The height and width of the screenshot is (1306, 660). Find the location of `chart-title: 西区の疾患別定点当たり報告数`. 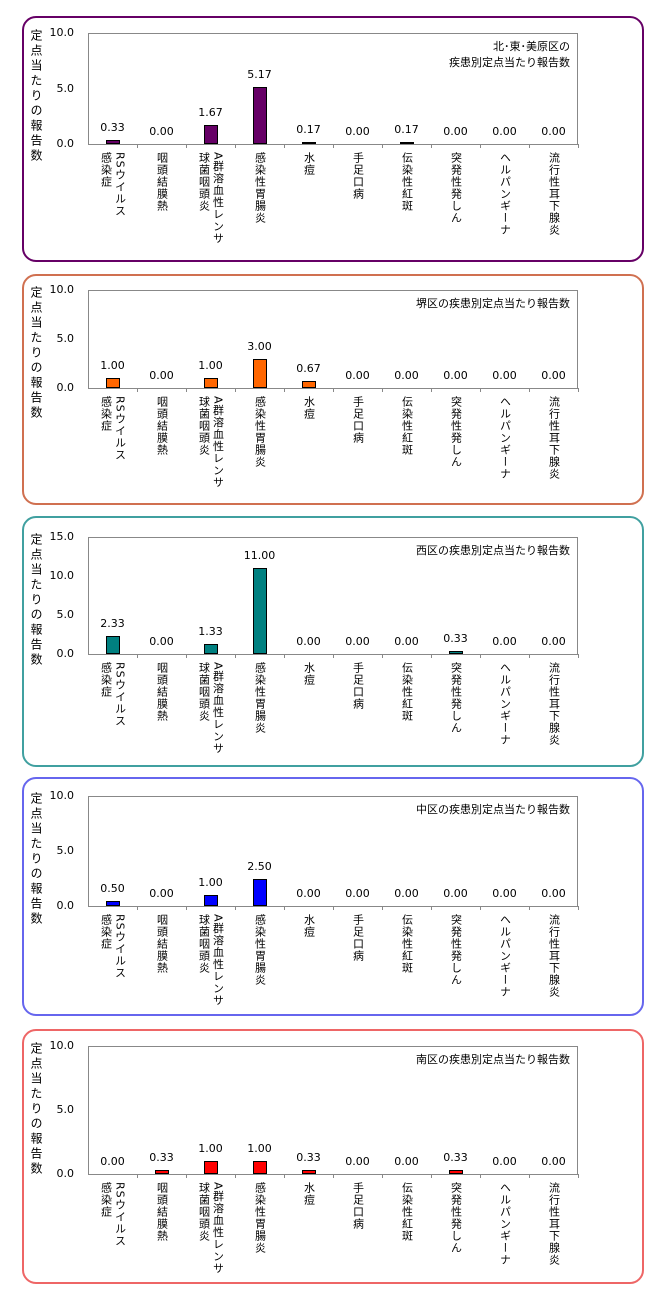

chart-title: 西区の疾患別定点当たり報告数 is located at coordinates (493, 550).